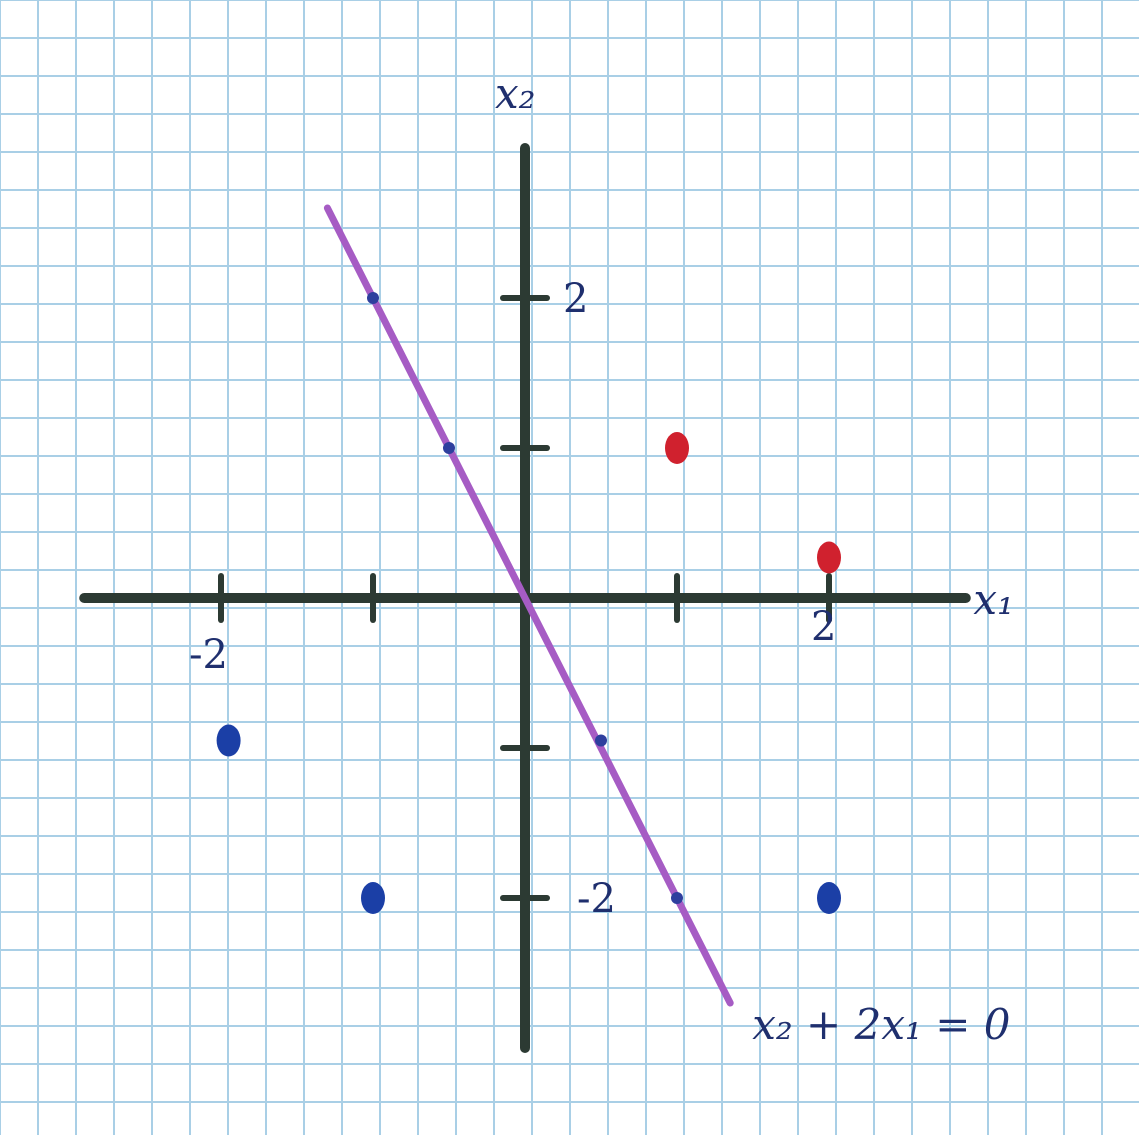 This screenshot has width=1139, height=1135. I want to click on y-tick-label: -2, so click(596, 899).